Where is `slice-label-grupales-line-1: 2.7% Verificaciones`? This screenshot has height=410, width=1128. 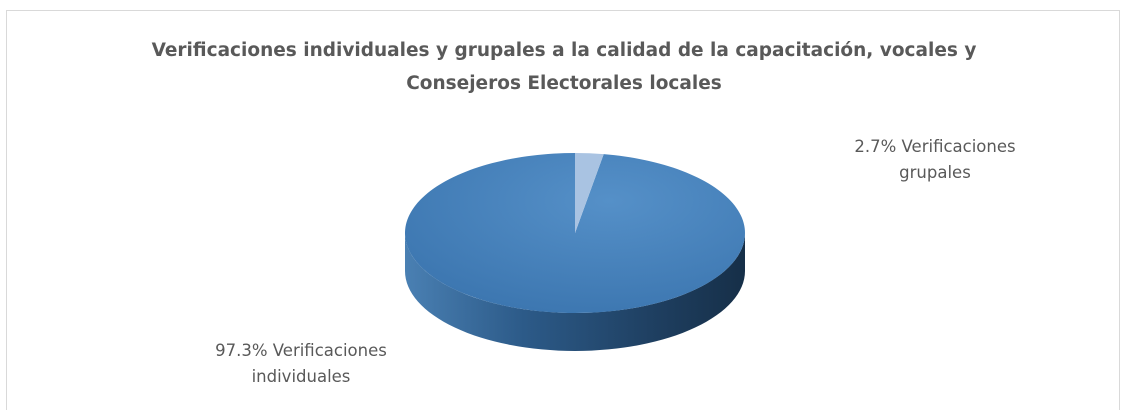 slice-label-grupales-line-1: 2.7% Verificaciones is located at coordinates (935, 146).